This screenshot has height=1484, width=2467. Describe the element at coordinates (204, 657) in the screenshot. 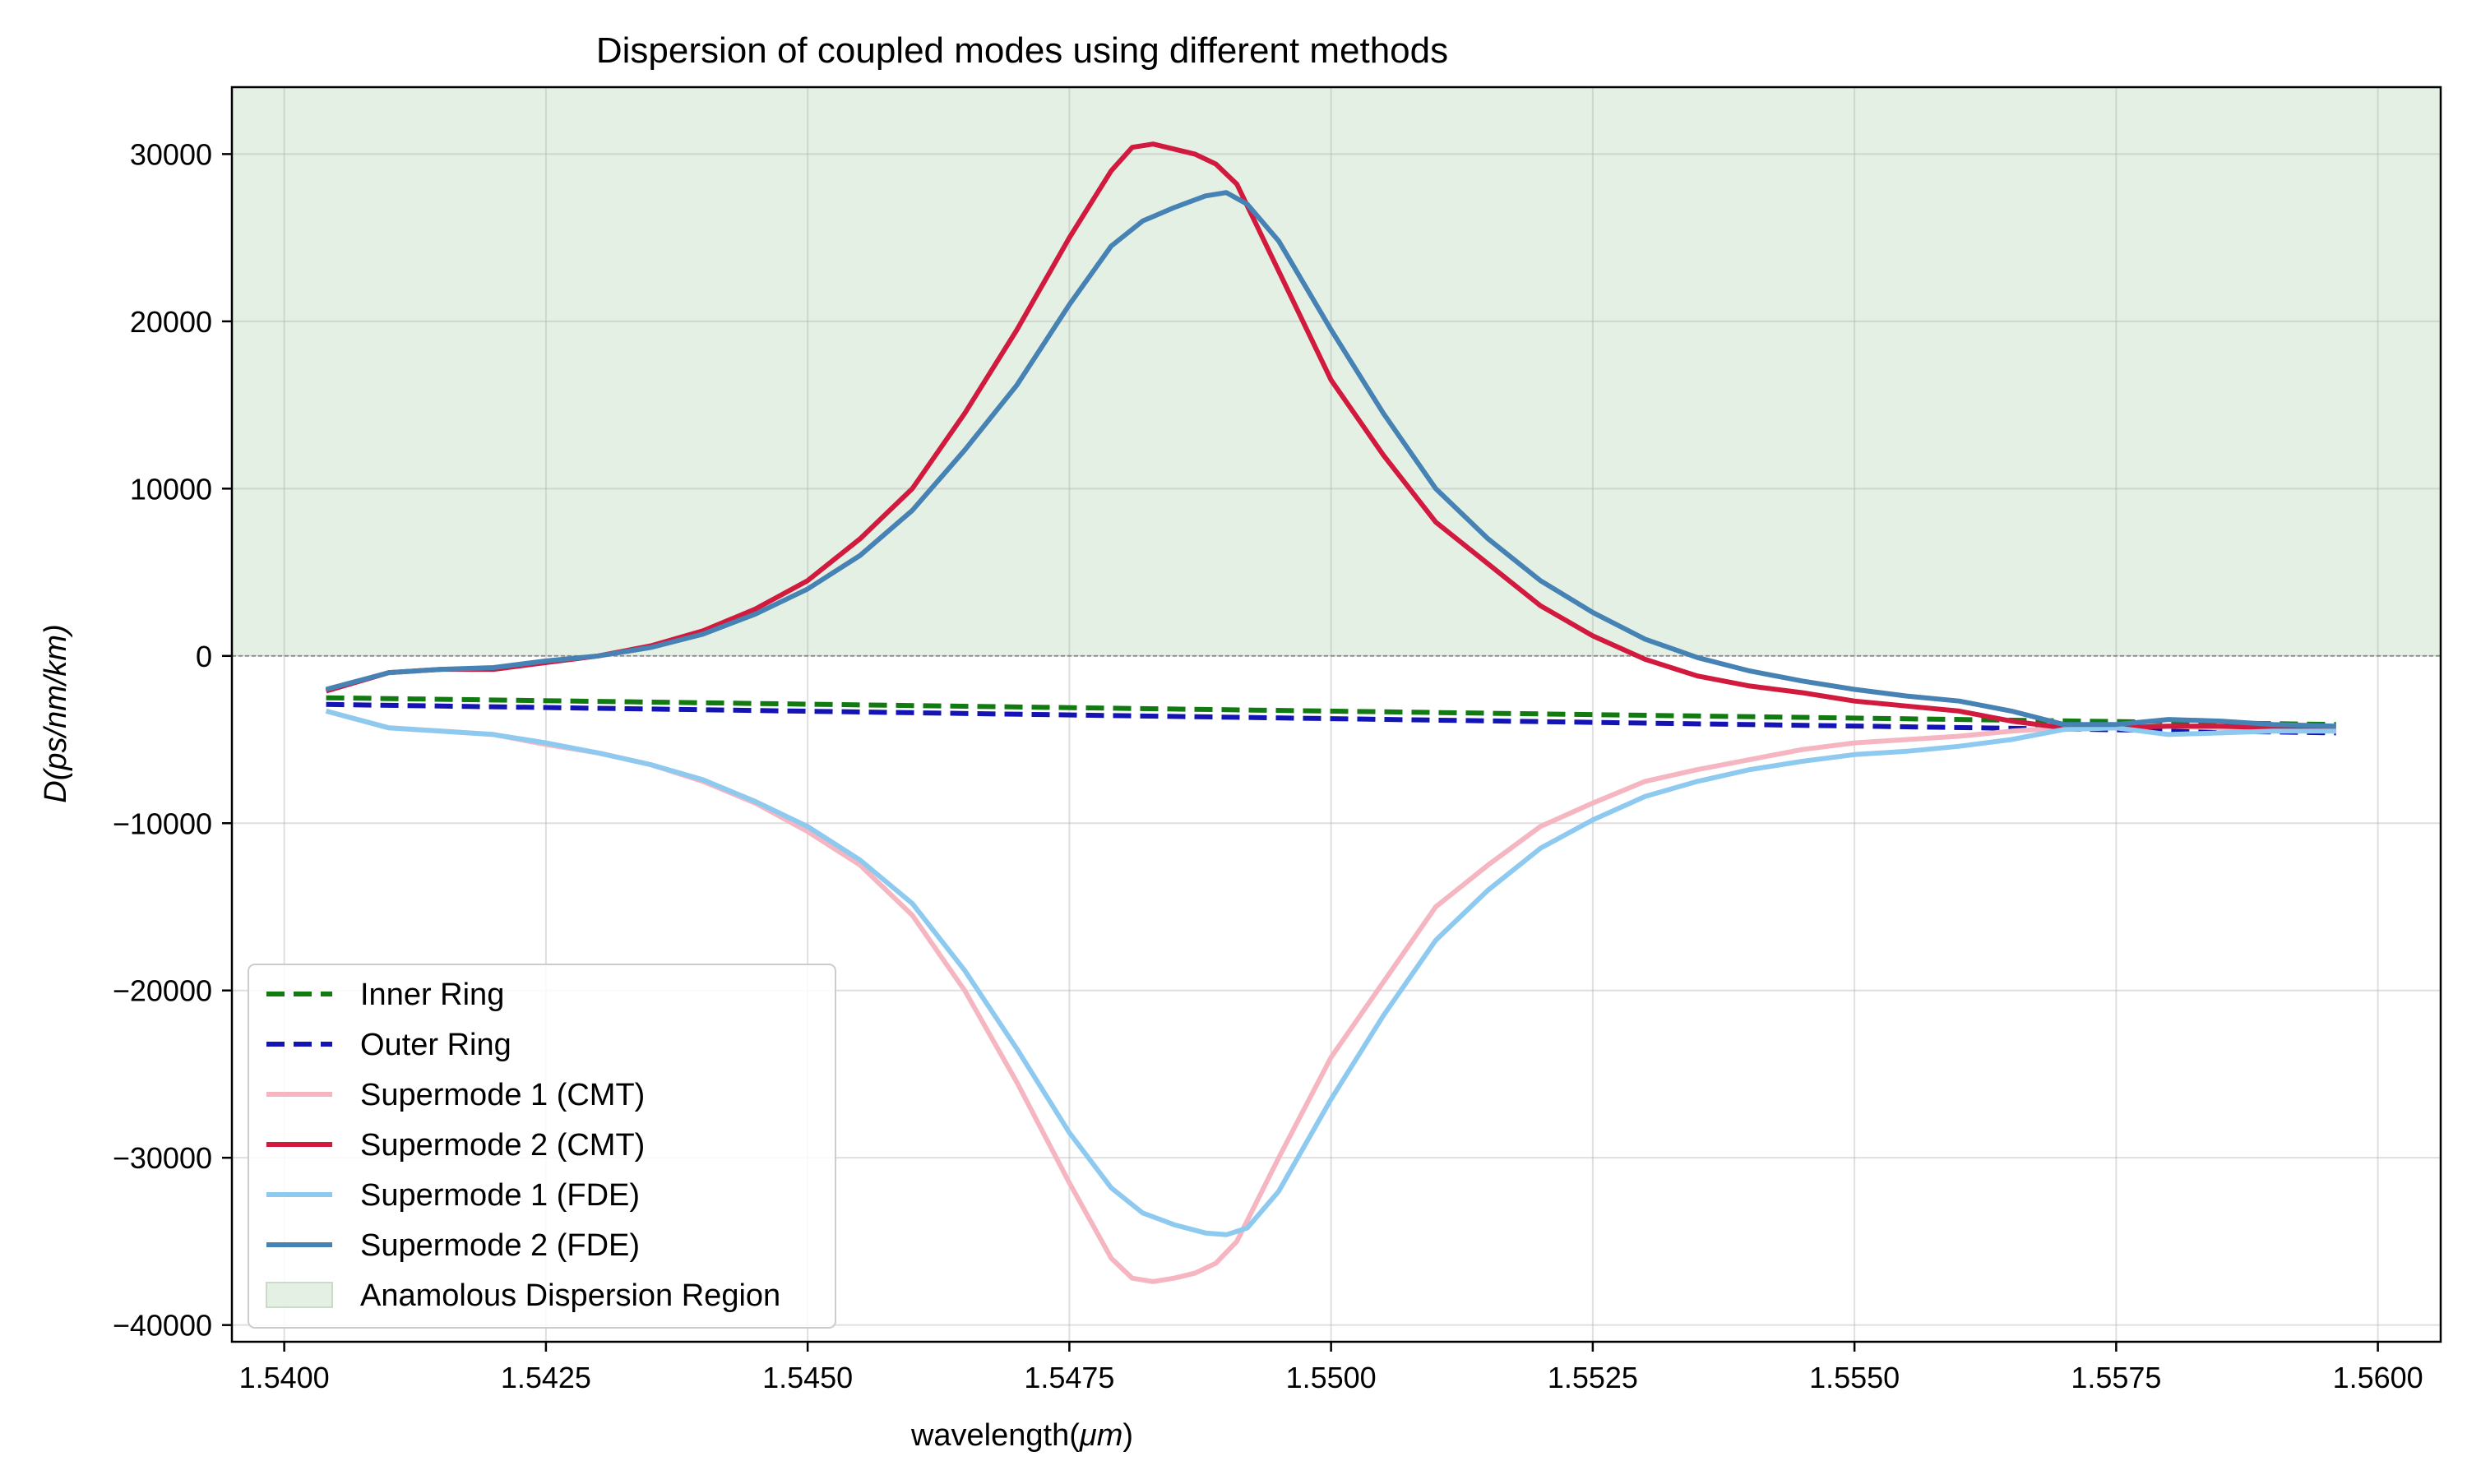

I see `y-tick-label: 0` at that location.